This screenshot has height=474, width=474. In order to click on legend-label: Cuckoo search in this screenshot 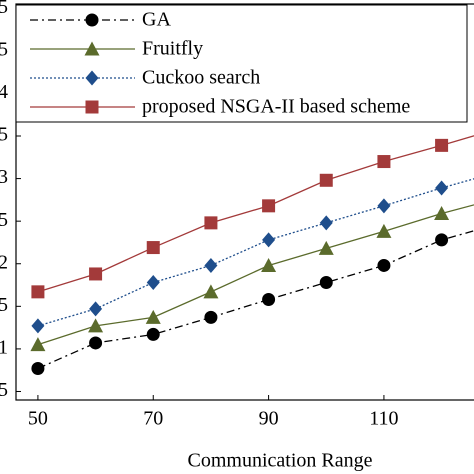, I will do `click(201, 78)`.